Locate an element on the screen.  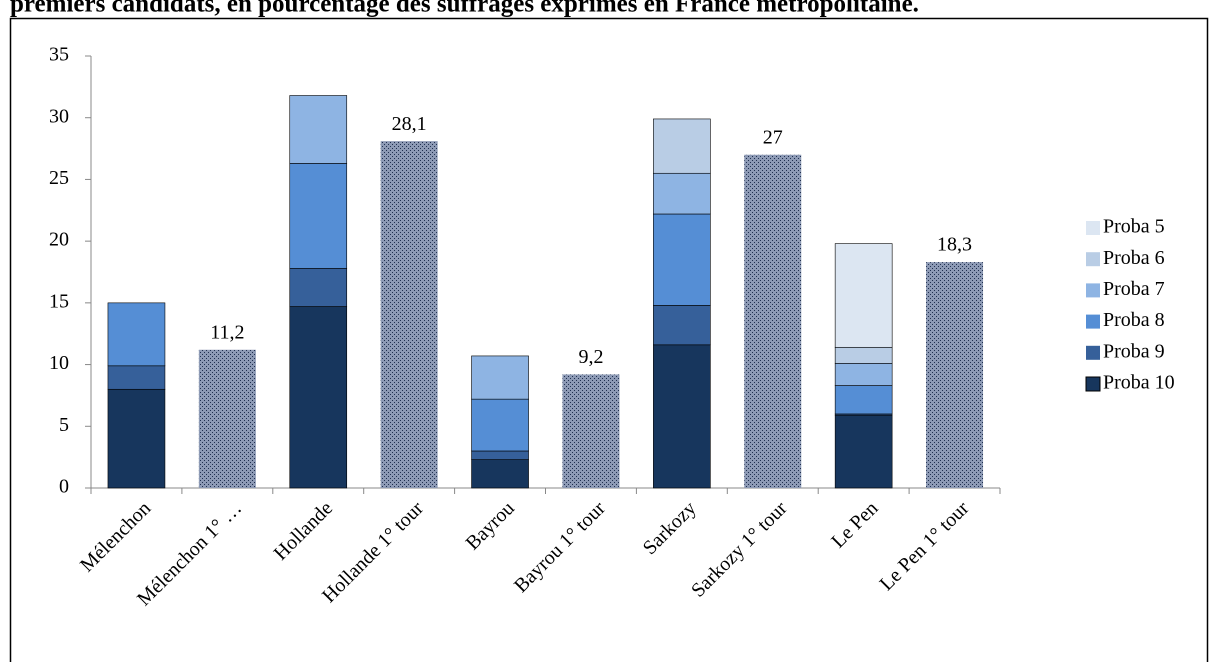
x-tick-label: Hollande is located at coordinates (303, 530).